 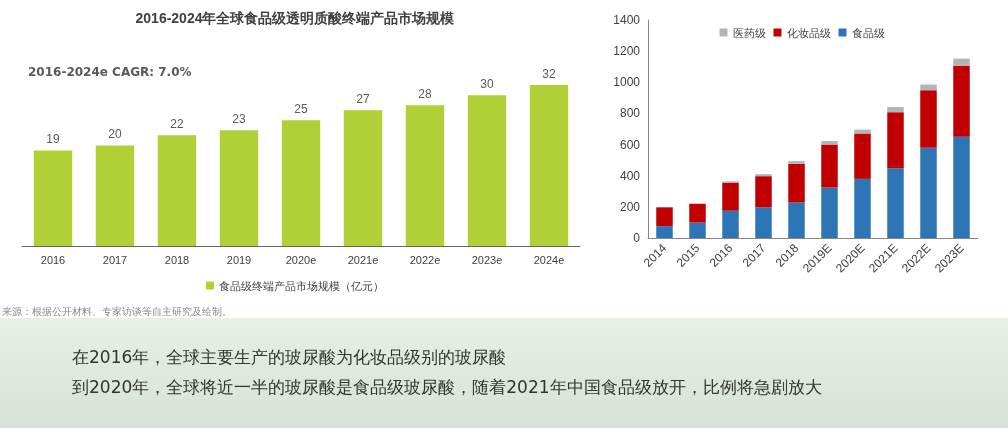 I want to click on data-label: 27, so click(x=363, y=99).